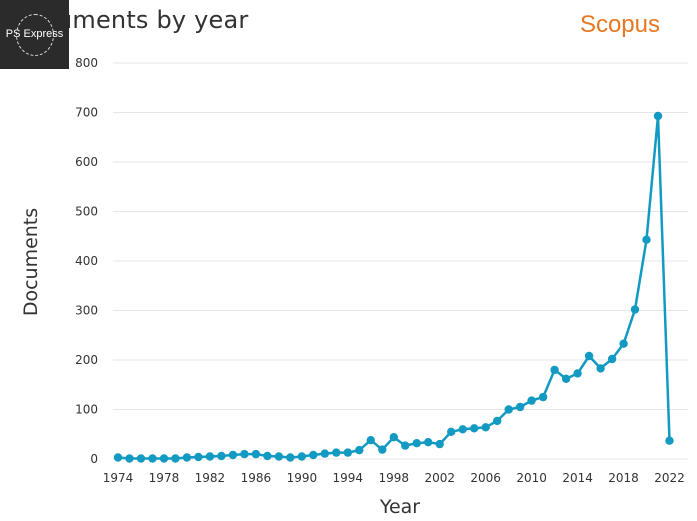 The image size is (697, 521). Describe the element at coordinates (86, 63) in the screenshot. I see `y-tick-label: 800` at that location.